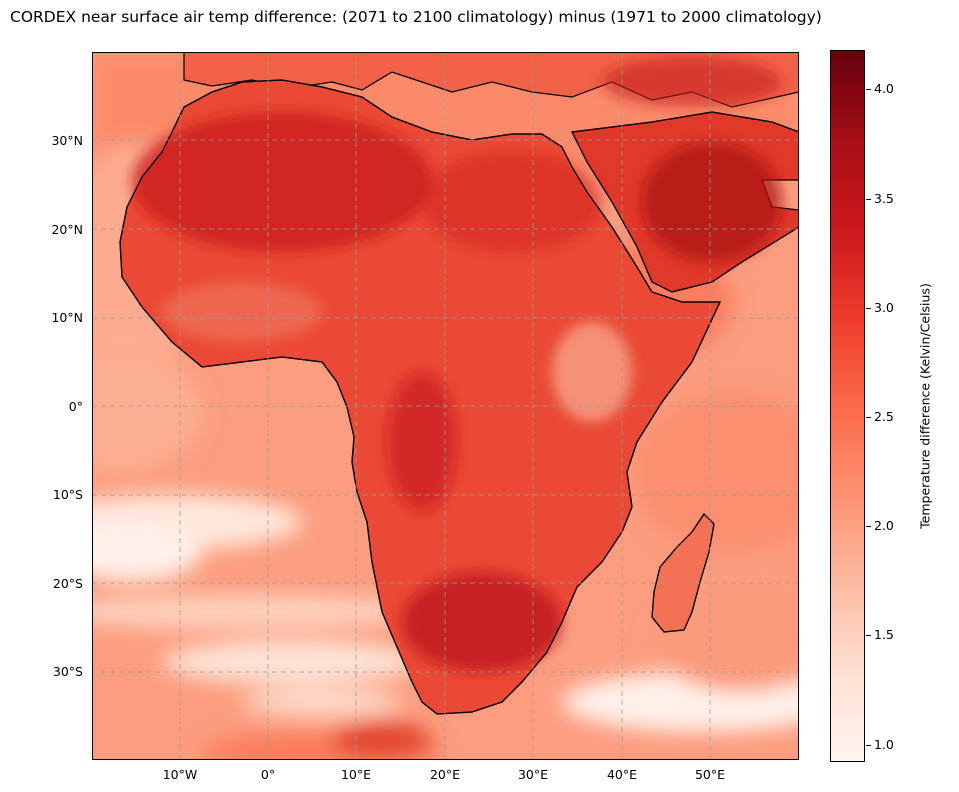 This screenshot has height=792, width=959. Describe the element at coordinates (67, 583) in the screenshot. I see `lat-label-20s: 20°S` at that location.